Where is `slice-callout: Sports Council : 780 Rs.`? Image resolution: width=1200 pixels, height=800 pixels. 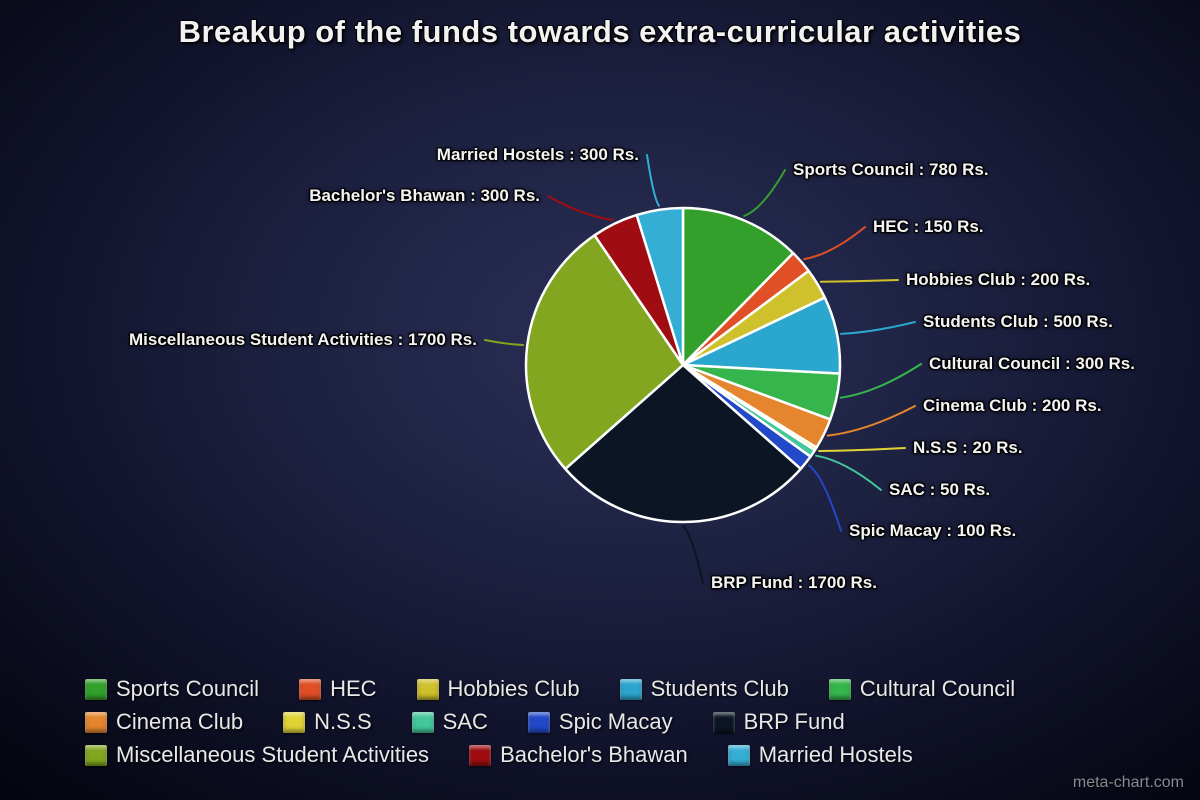
slice-callout: Sports Council : 780 Rs. is located at coordinates (891, 169).